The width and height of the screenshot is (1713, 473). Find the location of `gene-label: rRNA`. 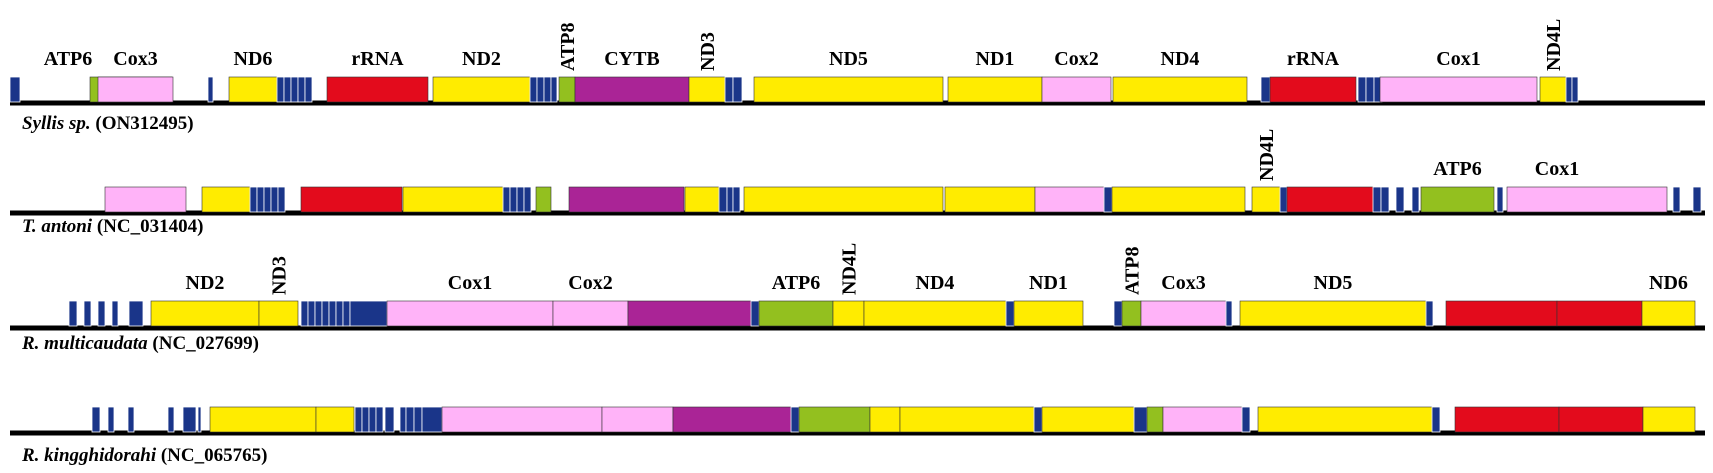

gene-label: rRNA is located at coordinates (1313, 59).